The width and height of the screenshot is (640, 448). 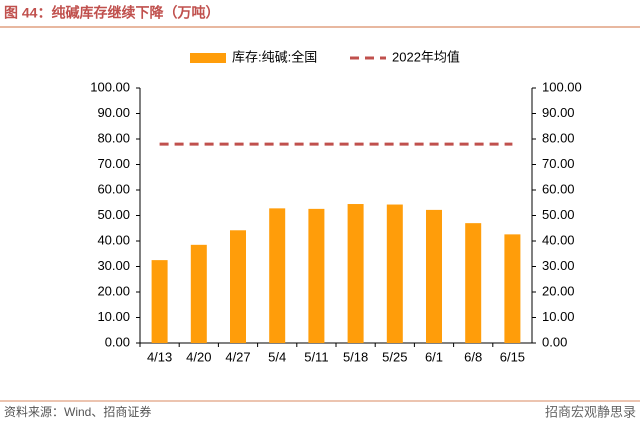 I want to click on x-tick-label: 5/25, so click(x=394, y=356).